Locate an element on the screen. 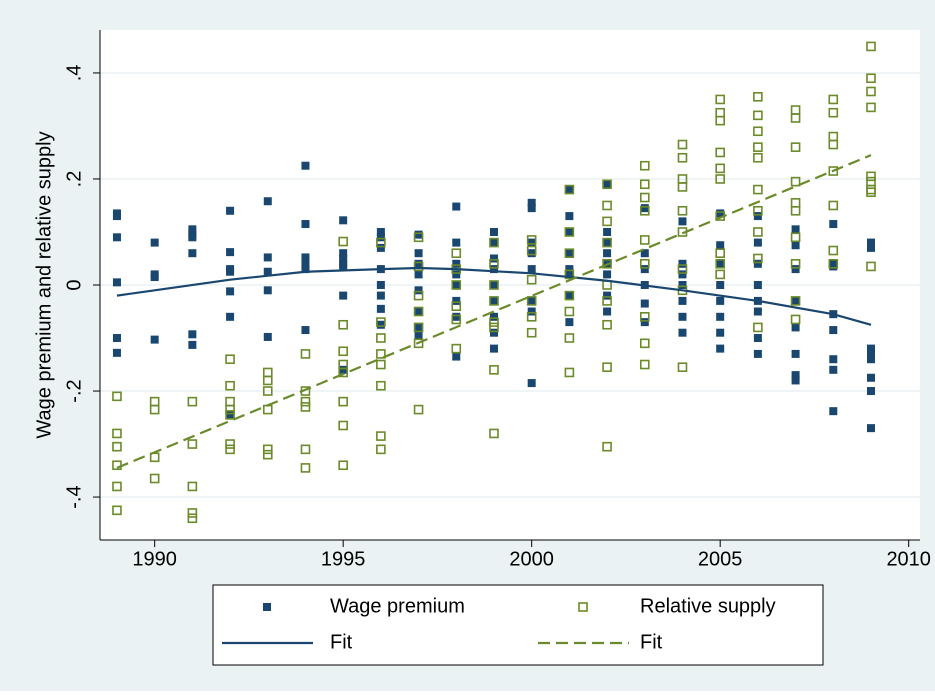  x-tick-label: 2000 is located at coordinates (531, 559).